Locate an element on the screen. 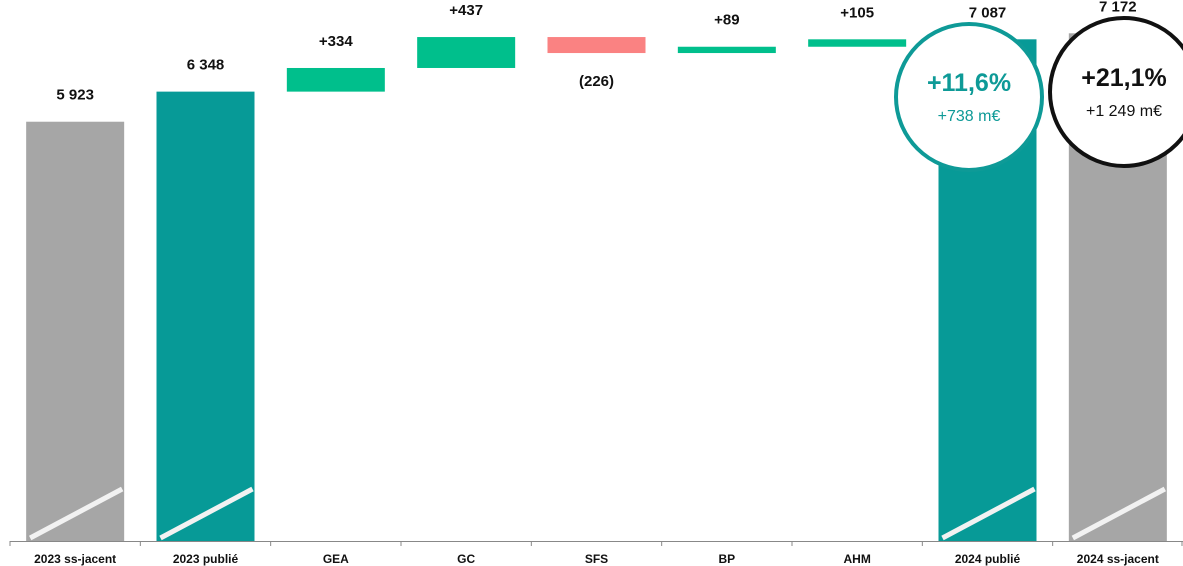  value-label-9: 7 172 is located at coordinates (1118, 7).